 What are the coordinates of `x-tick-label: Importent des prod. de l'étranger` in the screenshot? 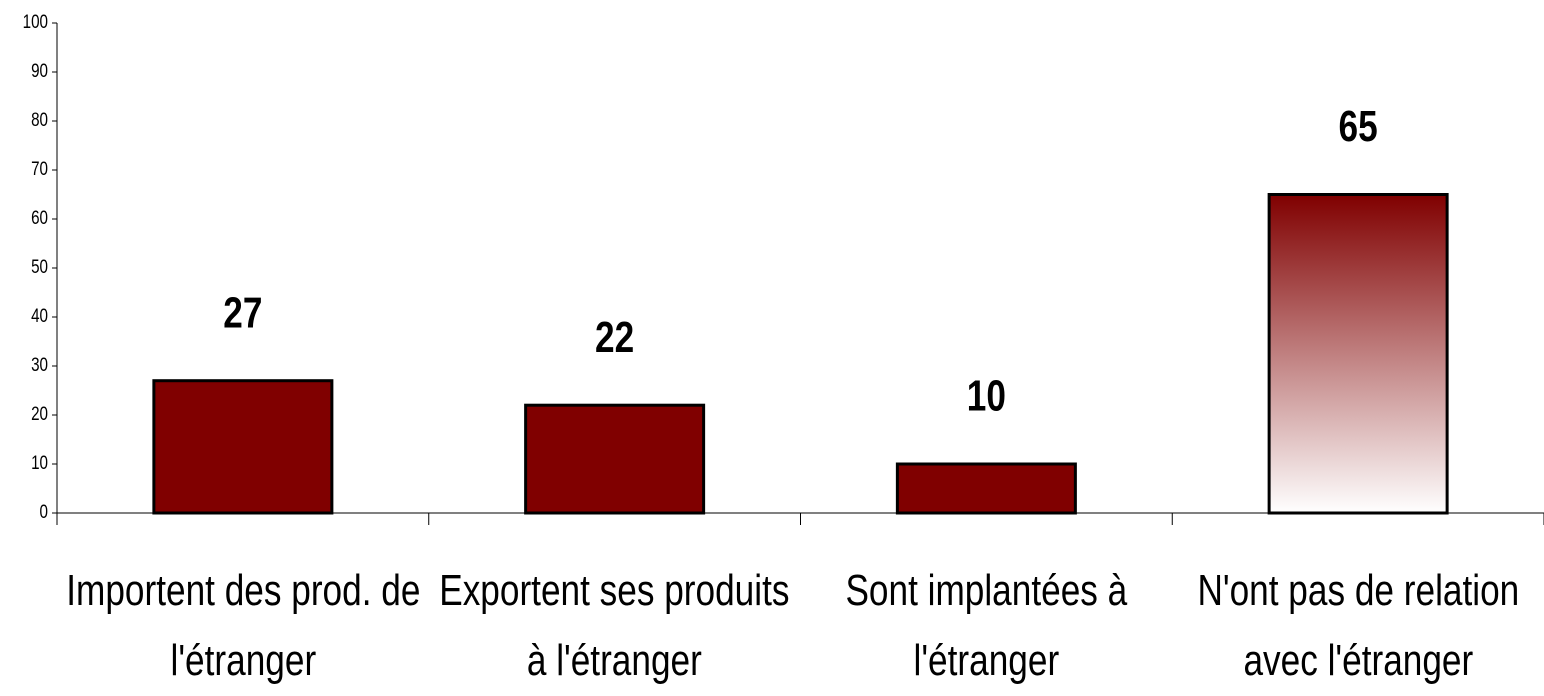 It's located at (242, 625).